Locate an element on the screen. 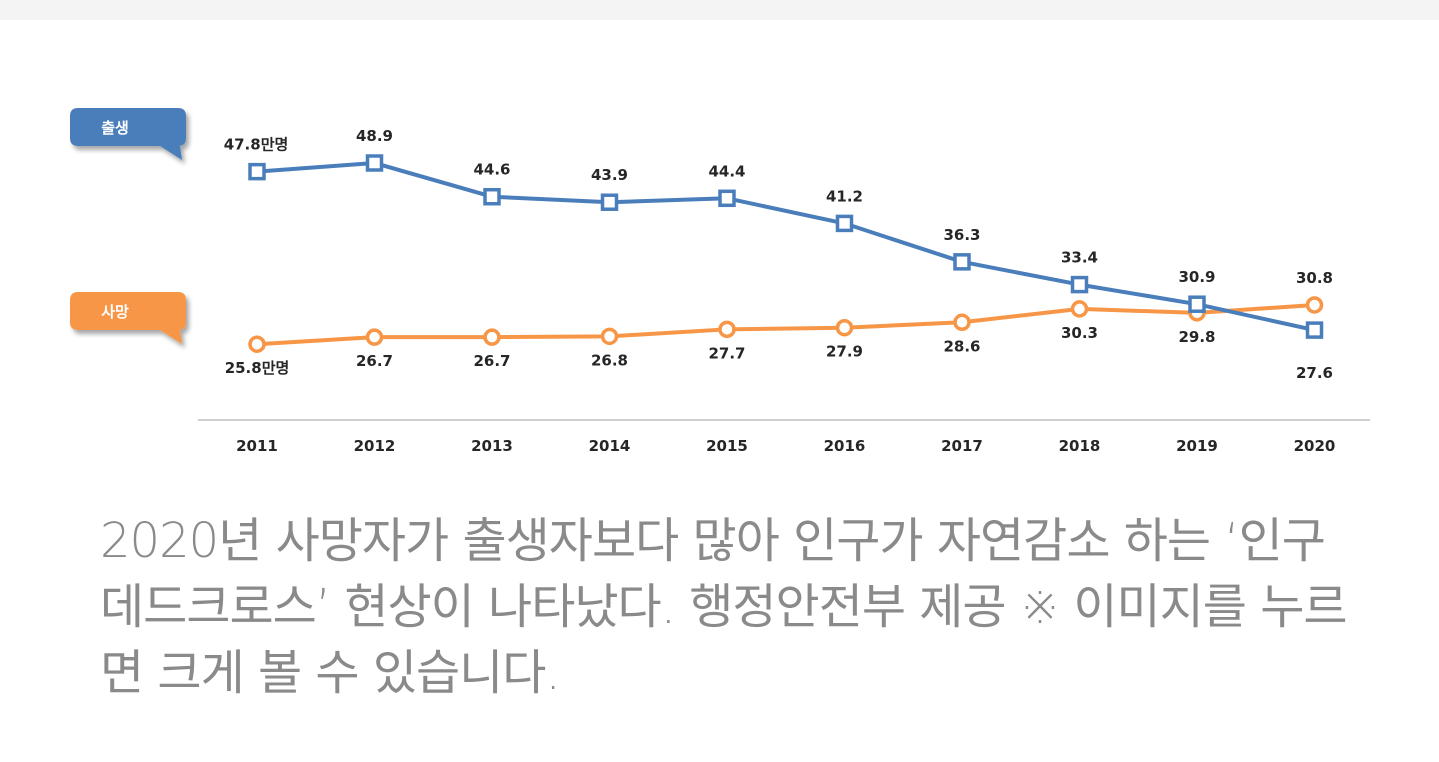  data-label: 36.3 is located at coordinates (961, 235).